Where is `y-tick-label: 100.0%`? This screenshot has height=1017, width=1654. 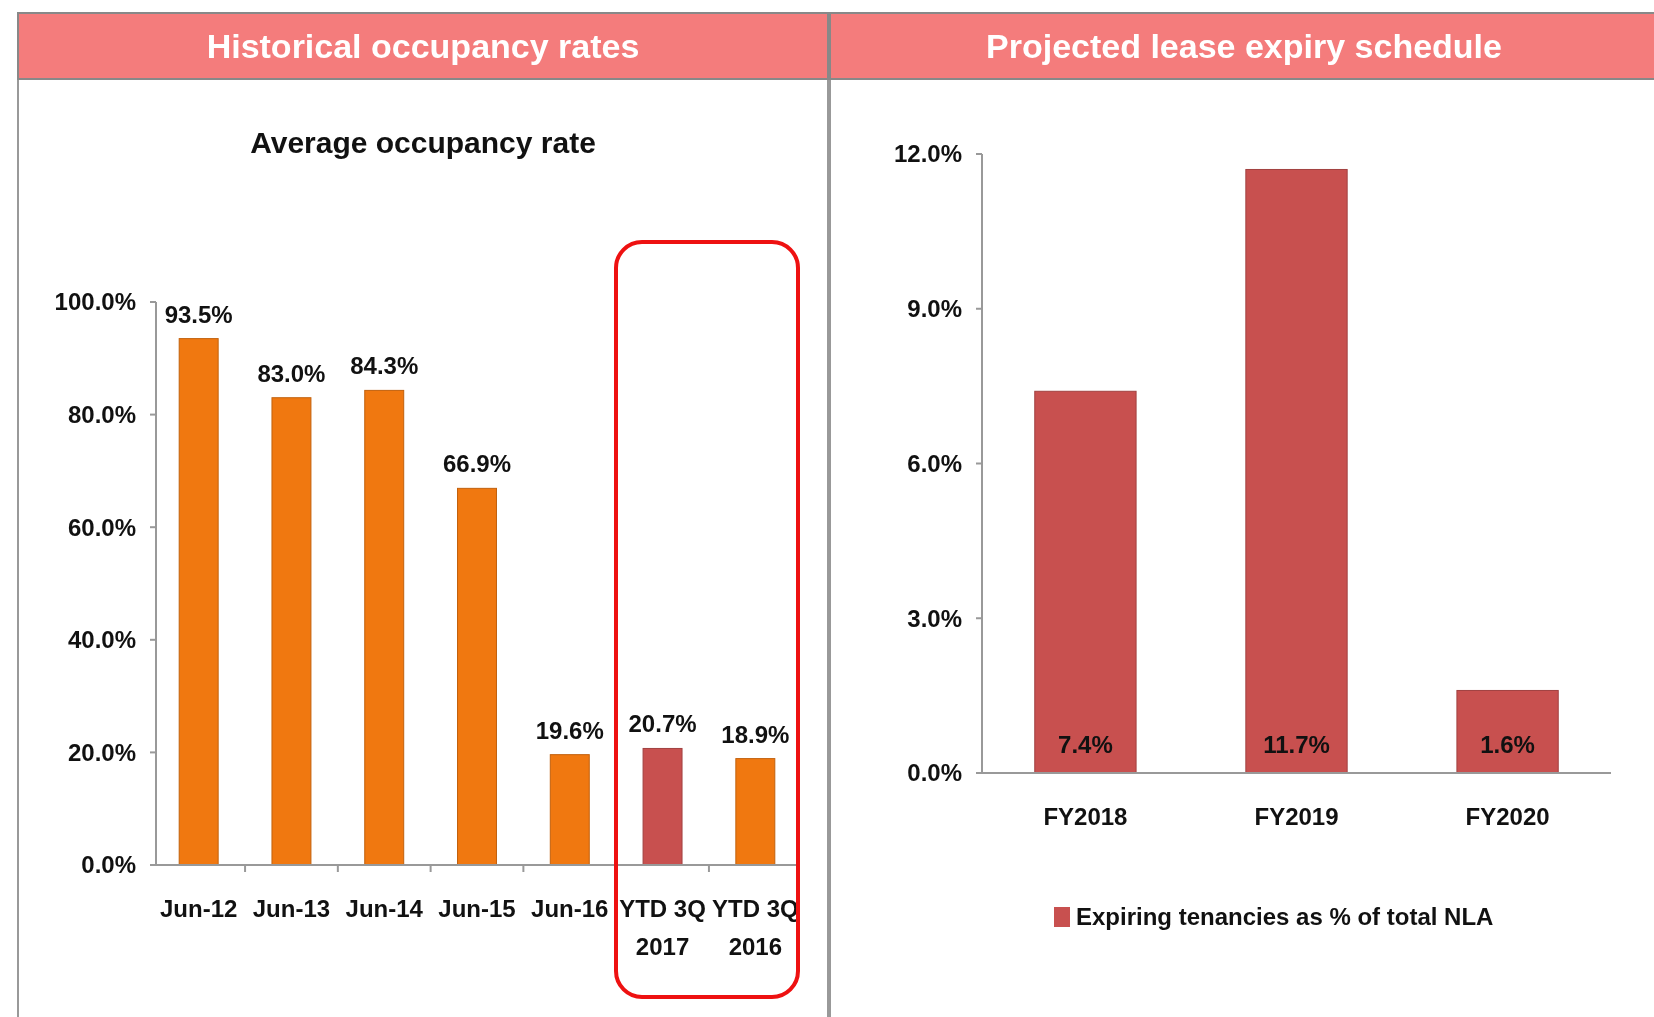 y-tick-label: 100.0% is located at coordinates (95, 302).